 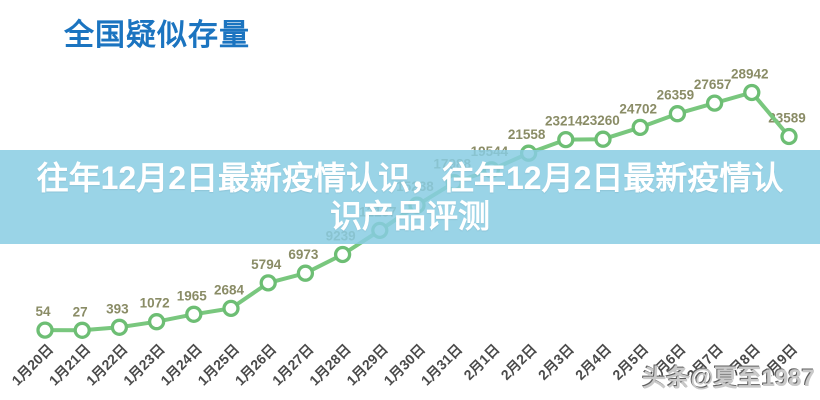 What do you see at coordinates (303, 254) in the screenshot?
I see `value-label: 6973` at bounding box center [303, 254].